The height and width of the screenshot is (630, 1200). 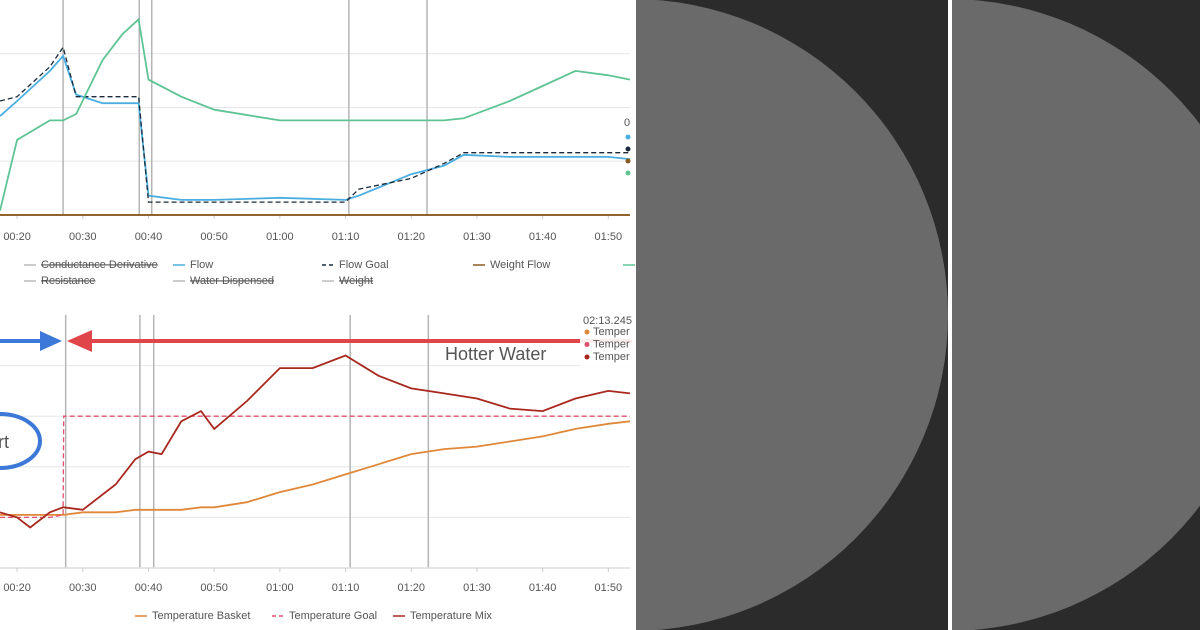 I want to click on blue-arrowhead, so click(x=51, y=341).